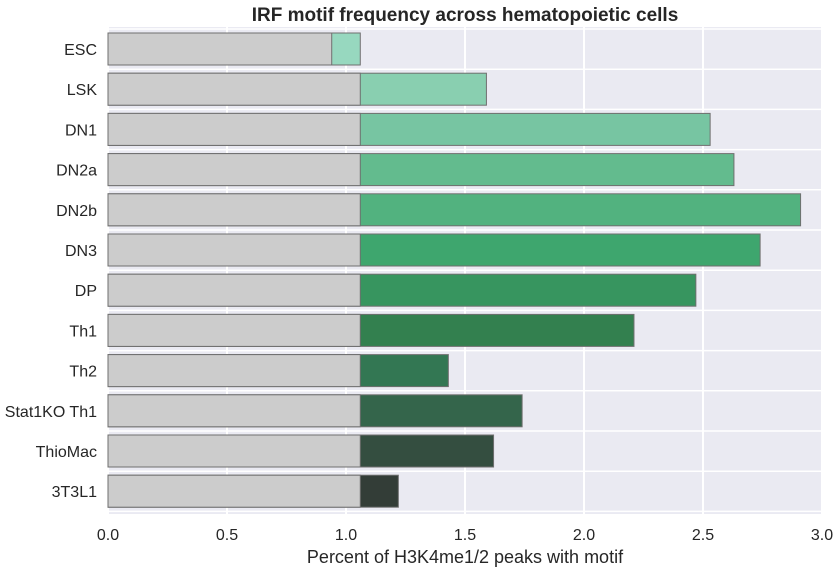  I want to click on bar-background-lsk, so click(234, 89).